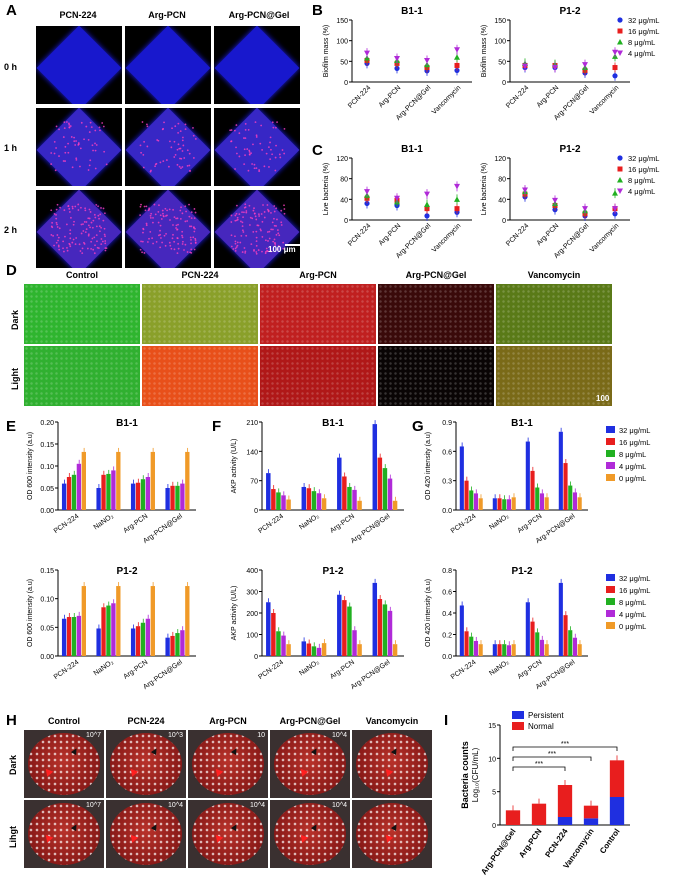 The width and height of the screenshot is (679, 886). Describe the element at coordinates (256, 511) in the screenshot. I see `chart-F1-y-tick-label: 0` at that location.